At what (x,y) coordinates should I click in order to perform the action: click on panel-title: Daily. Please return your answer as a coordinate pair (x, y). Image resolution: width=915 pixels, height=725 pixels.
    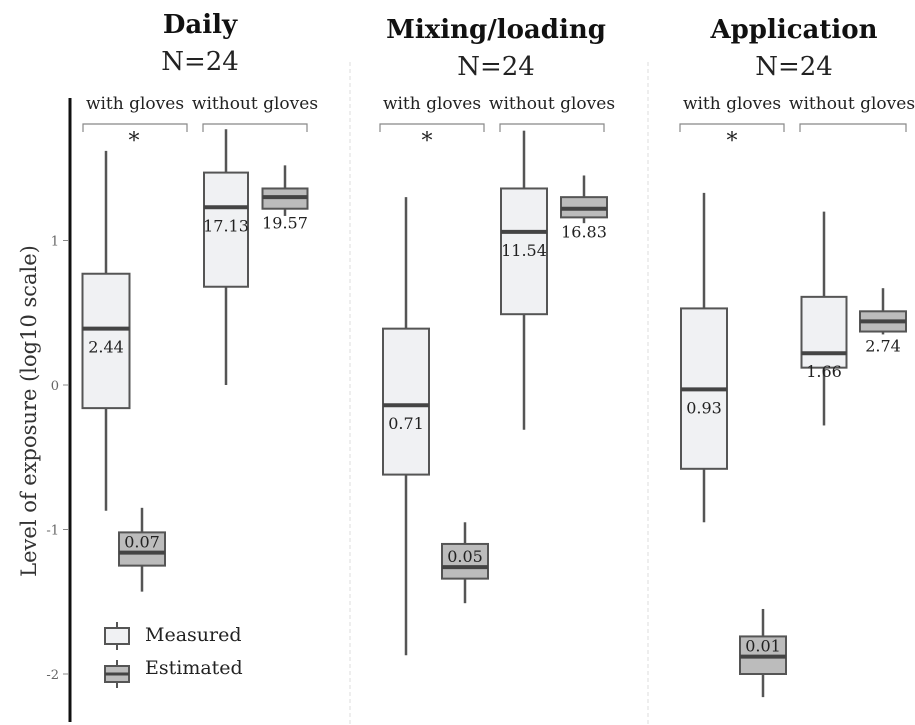
    Looking at the image, I should click on (200, 25).